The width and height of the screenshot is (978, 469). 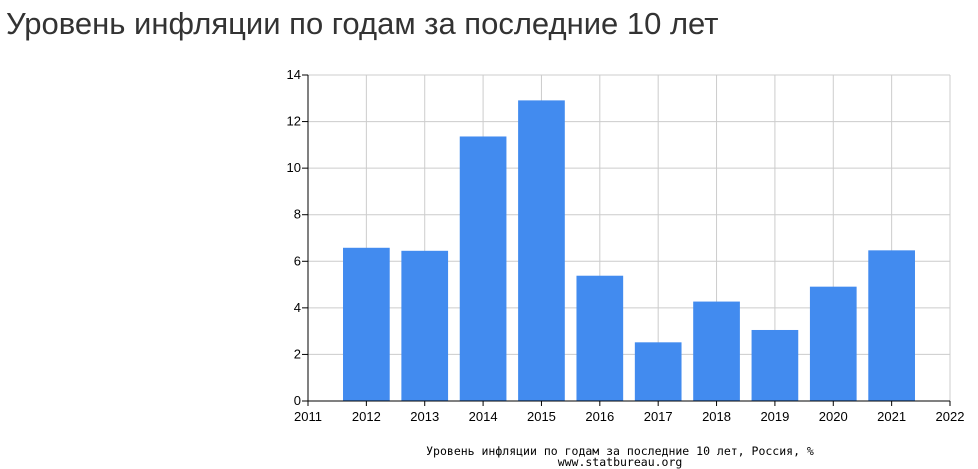 I want to click on x-tick-label: 2021, so click(x=891, y=416).